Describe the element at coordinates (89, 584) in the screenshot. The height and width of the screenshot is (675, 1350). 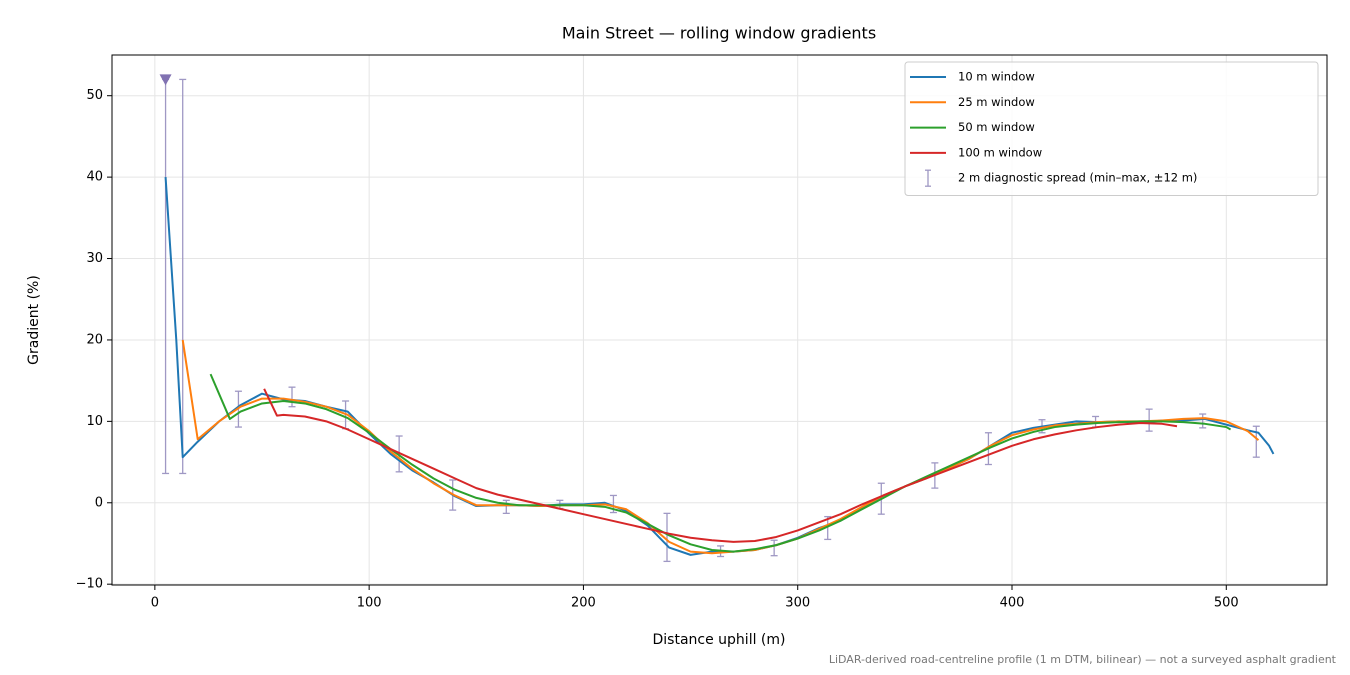
I see `y-tick-label: −10` at that location.